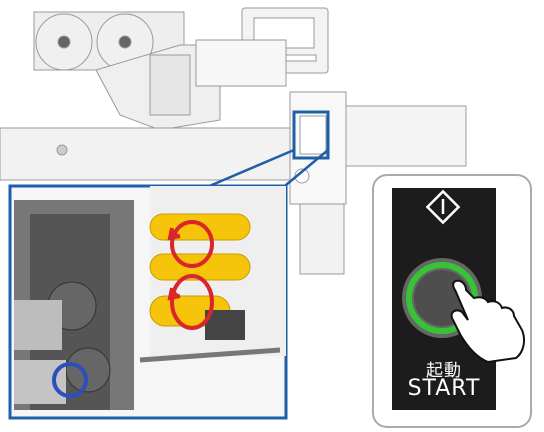 This screenshot has width=544, height=432. What do you see at coordinates (170, 85) in the screenshot?
I see `roller-housing` at bounding box center [170, 85].